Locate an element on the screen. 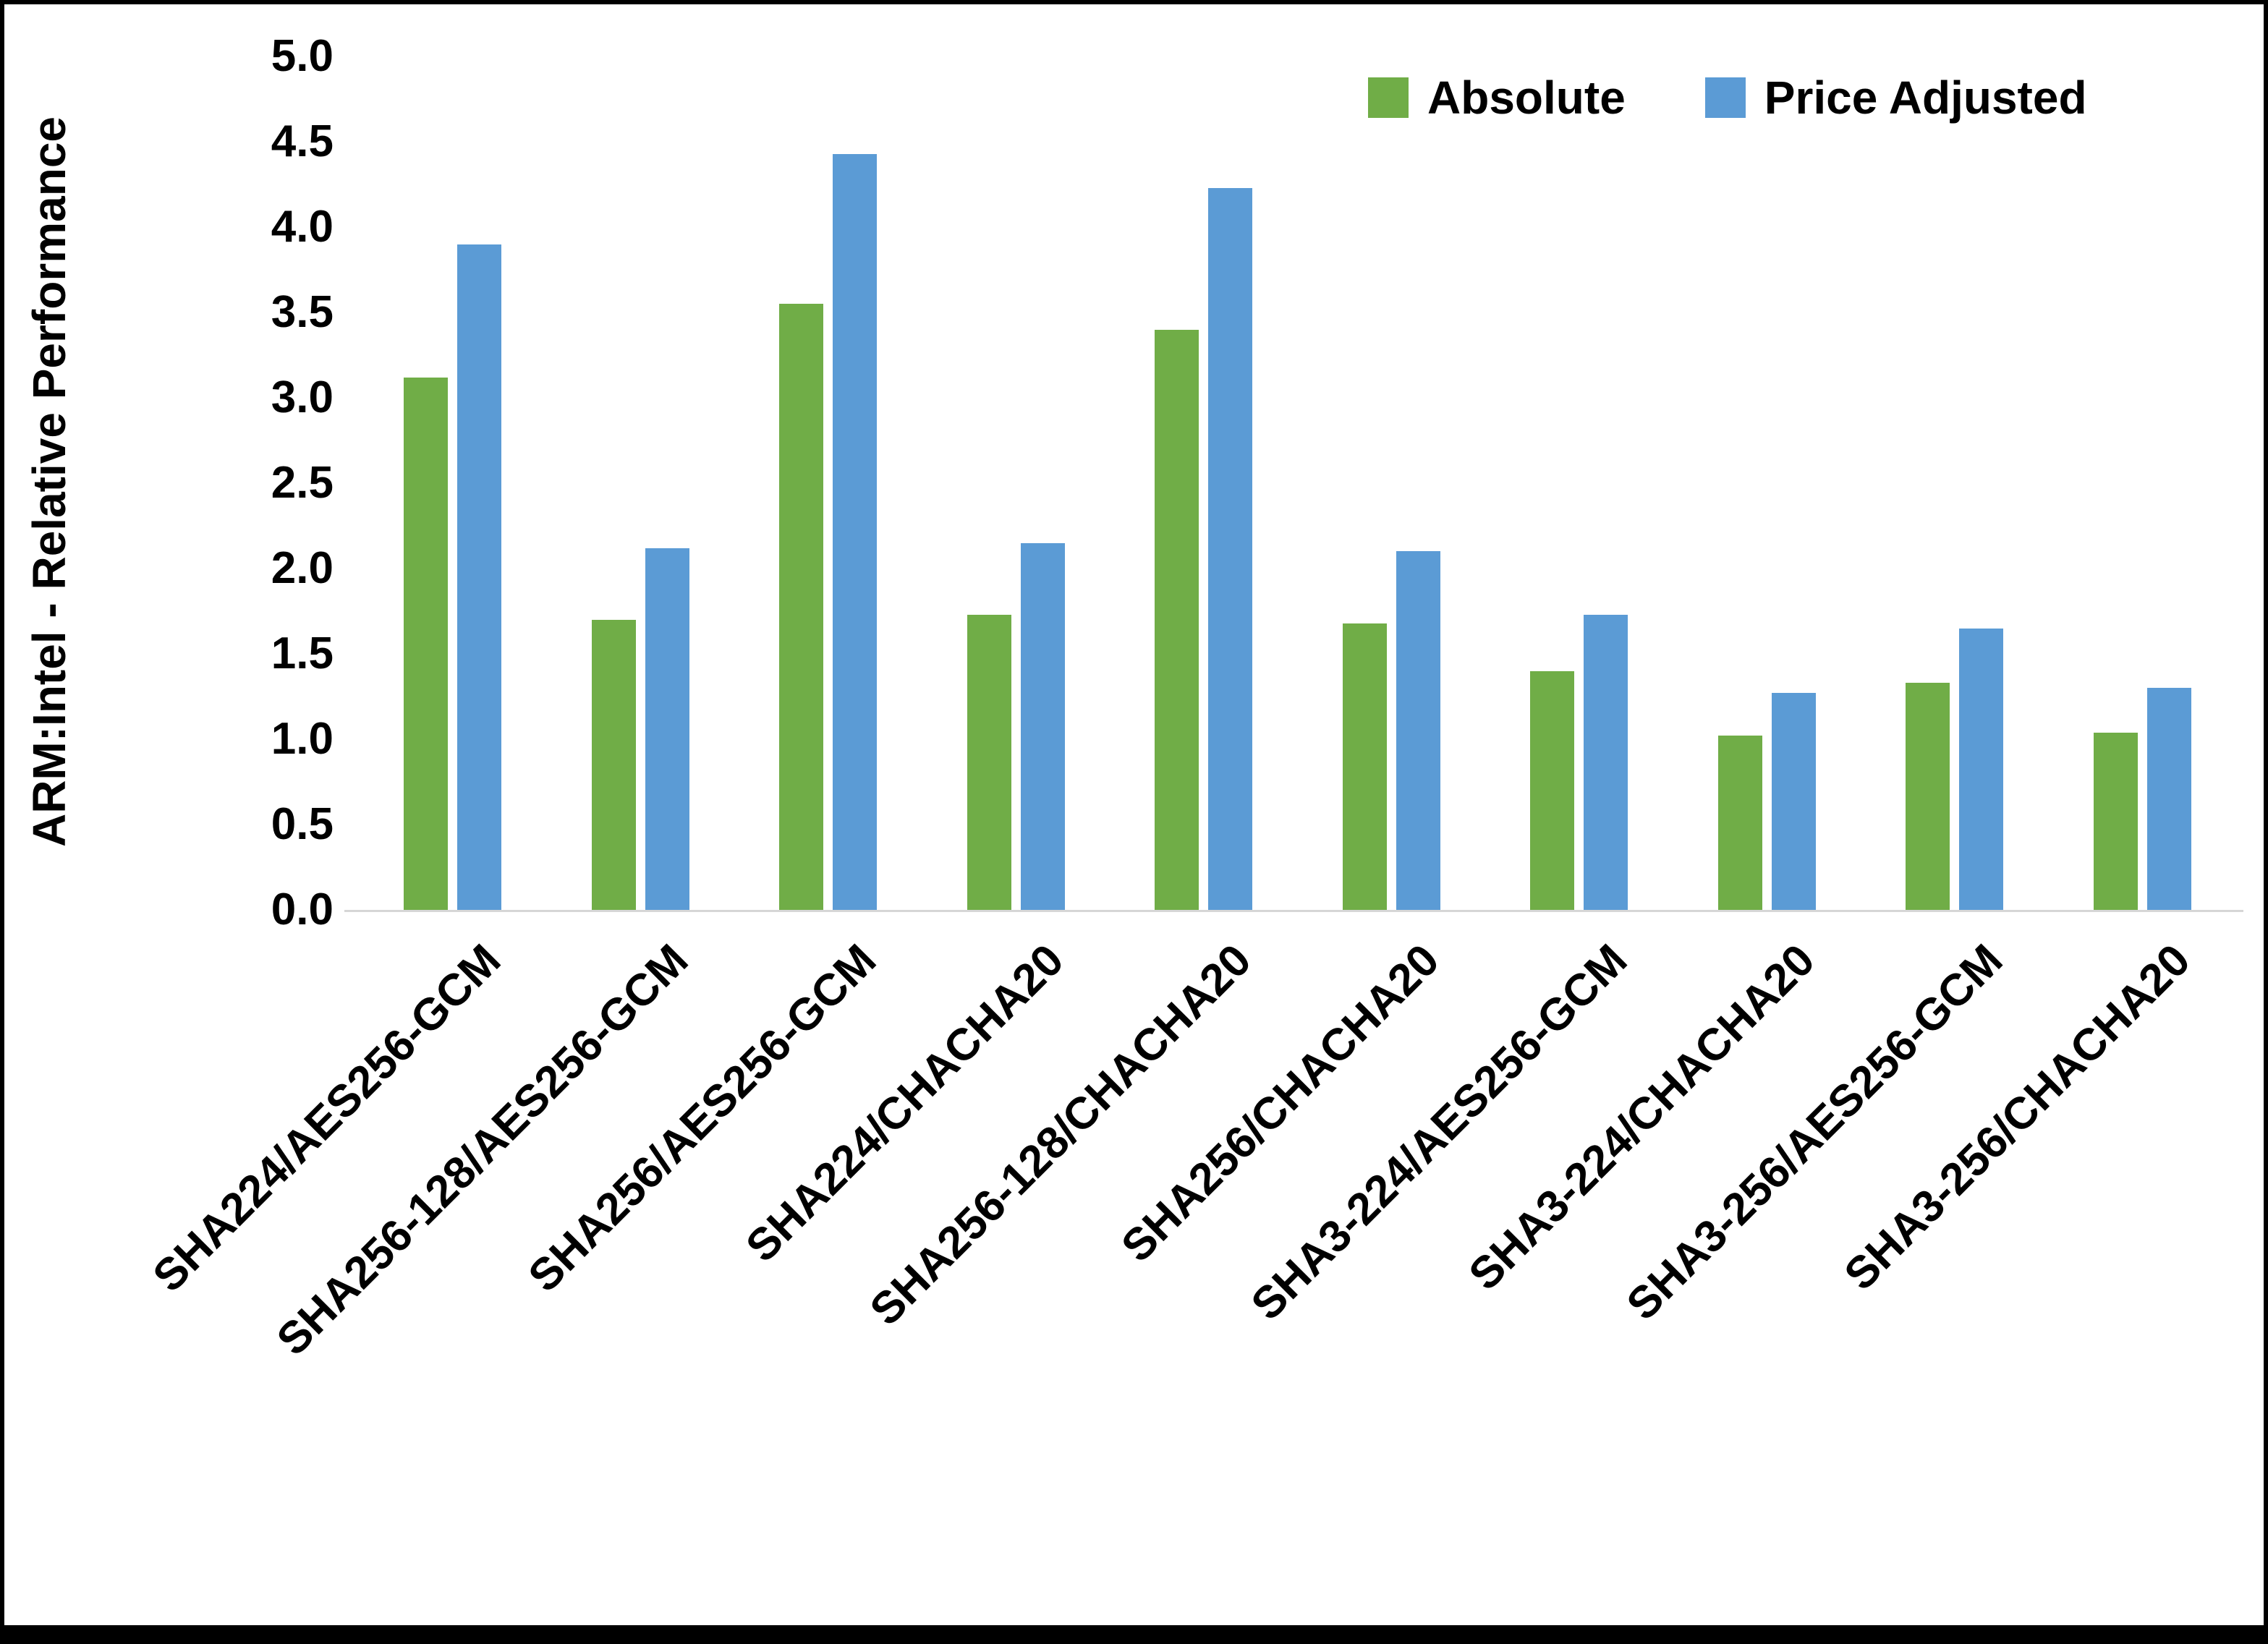 This screenshot has width=2268, height=1644. y-tick-label: 2.5 is located at coordinates (302, 483).